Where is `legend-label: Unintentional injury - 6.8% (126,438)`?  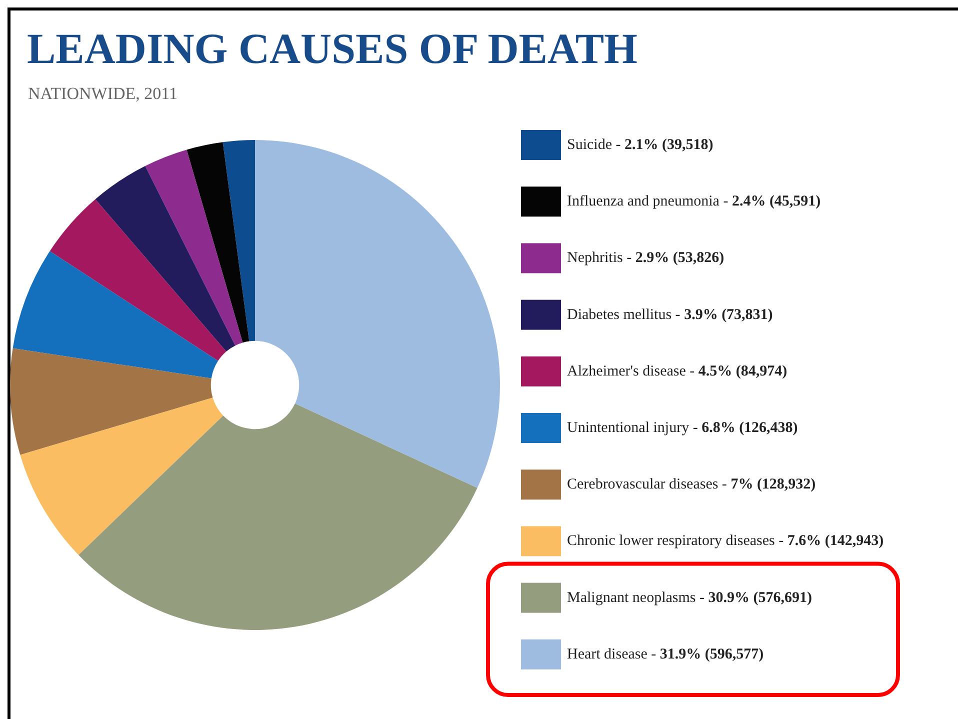
legend-label: Unintentional injury - 6.8% (126,438) is located at coordinates (682, 428).